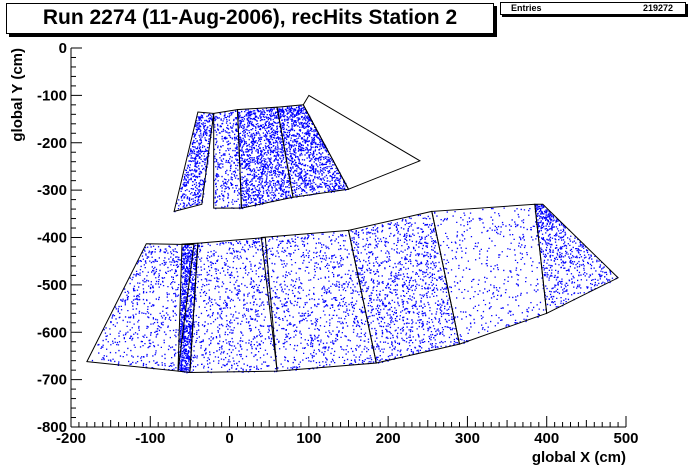  What do you see at coordinates (63, 48) in the screenshot?
I see `y-tick-label: 0` at bounding box center [63, 48].